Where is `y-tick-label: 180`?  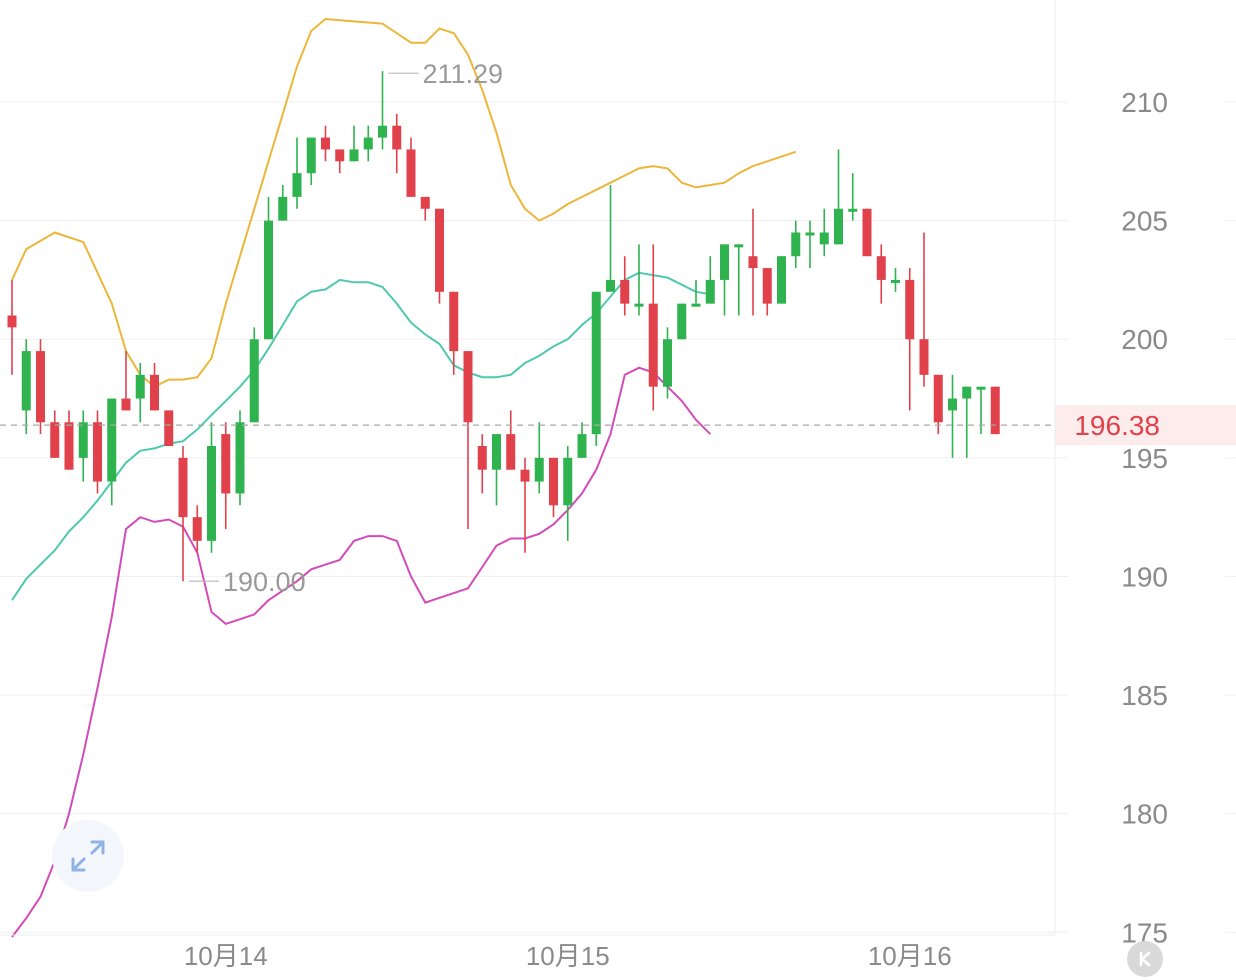 y-tick-label: 180 is located at coordinates (1144, 814).